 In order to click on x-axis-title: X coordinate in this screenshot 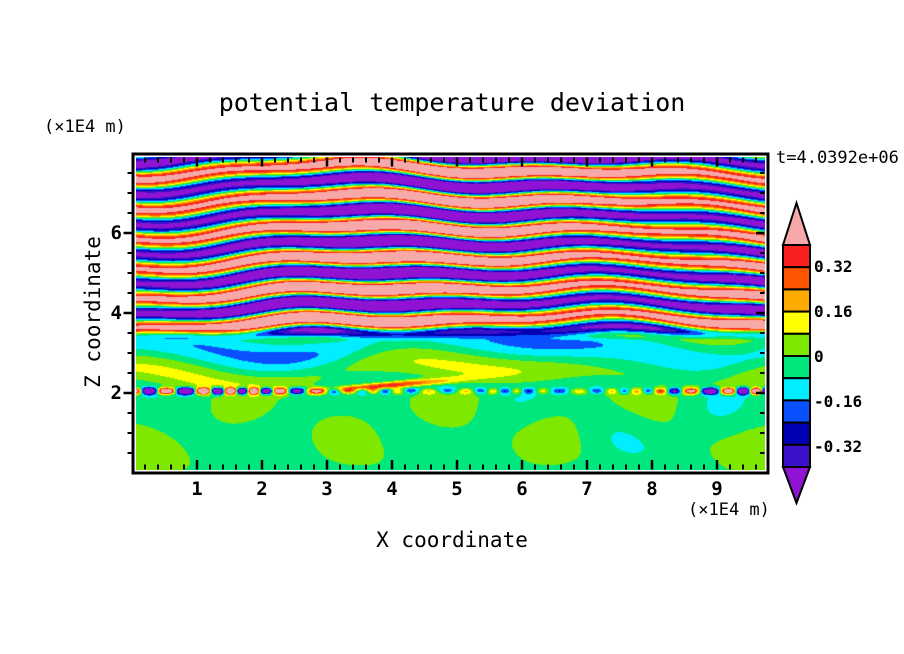, I will do `click(452, 540)`.